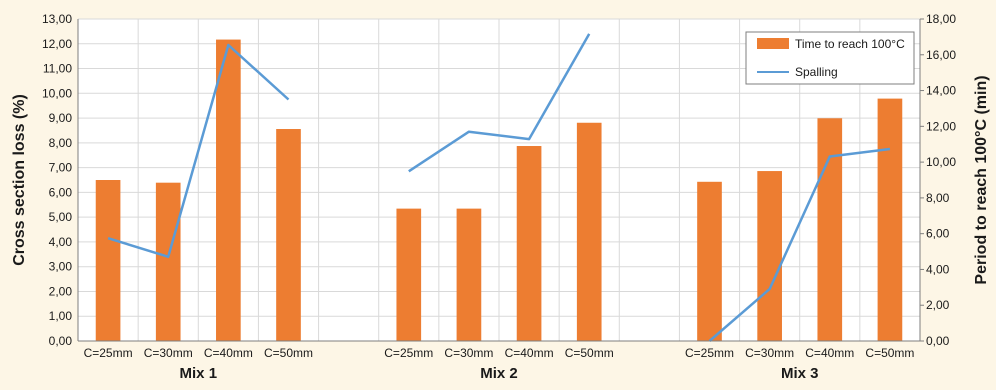 The width and height of the screenshot is (996, 390). I want to click on y-tick-label: 2,00, so click(61, 291).